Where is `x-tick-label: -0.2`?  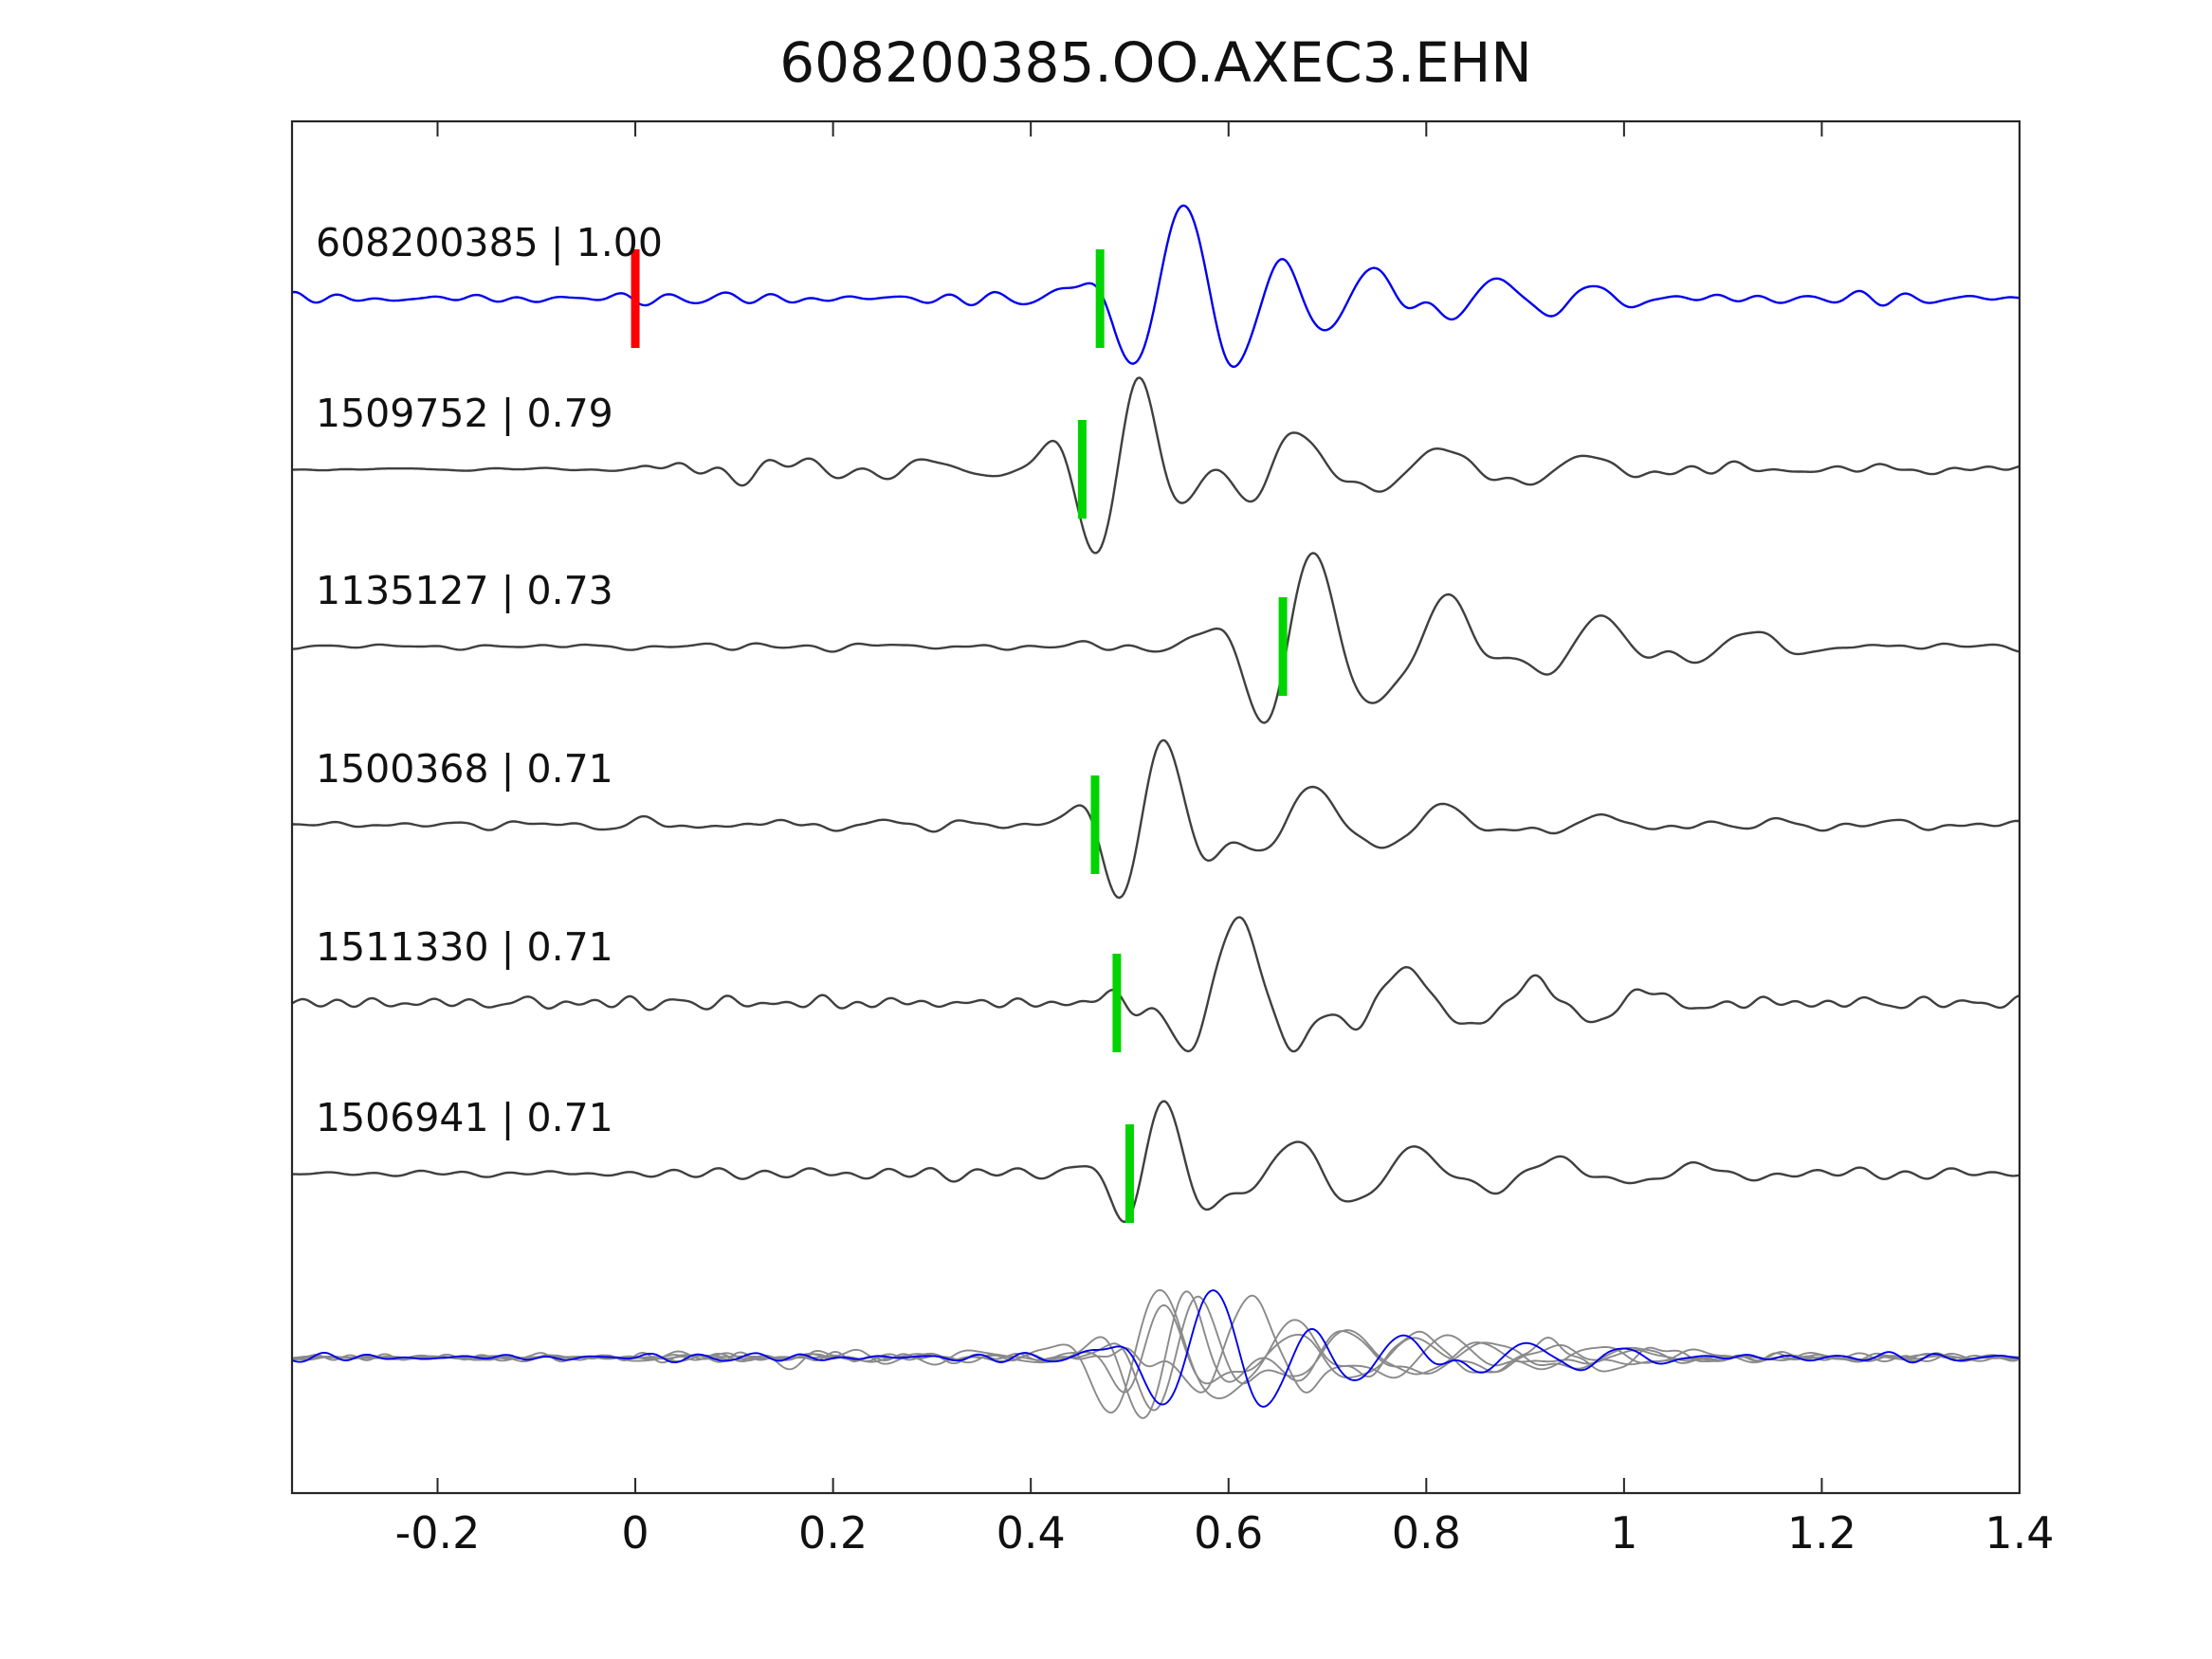 x-tick-label: -0.2 is located at coordinates (438, 1533).